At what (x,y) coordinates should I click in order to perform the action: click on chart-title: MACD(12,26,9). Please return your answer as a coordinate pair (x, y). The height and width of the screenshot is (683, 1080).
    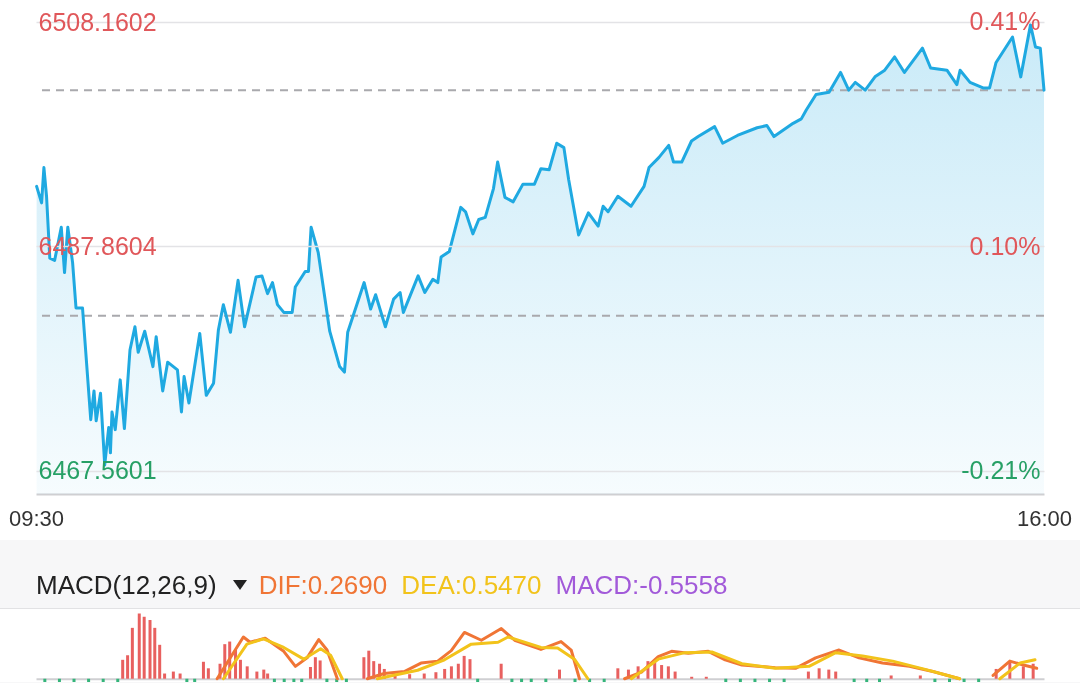
    Looking at the image, I should click on (126, 585).